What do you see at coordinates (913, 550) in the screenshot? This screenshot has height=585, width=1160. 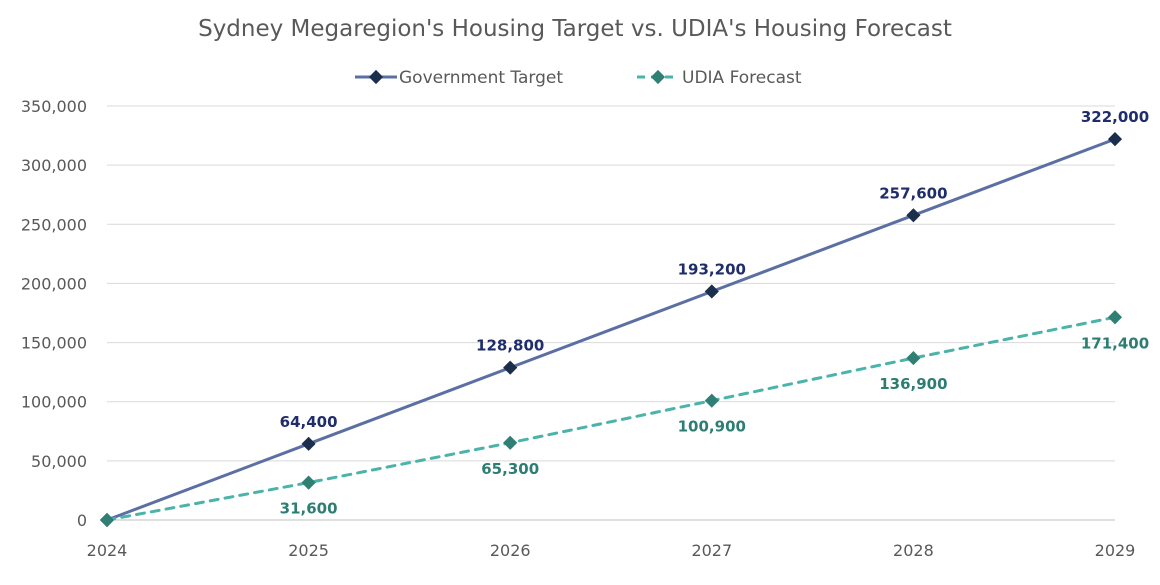 I see `x-tick-label: 2028` at bounding box center [913, 550].